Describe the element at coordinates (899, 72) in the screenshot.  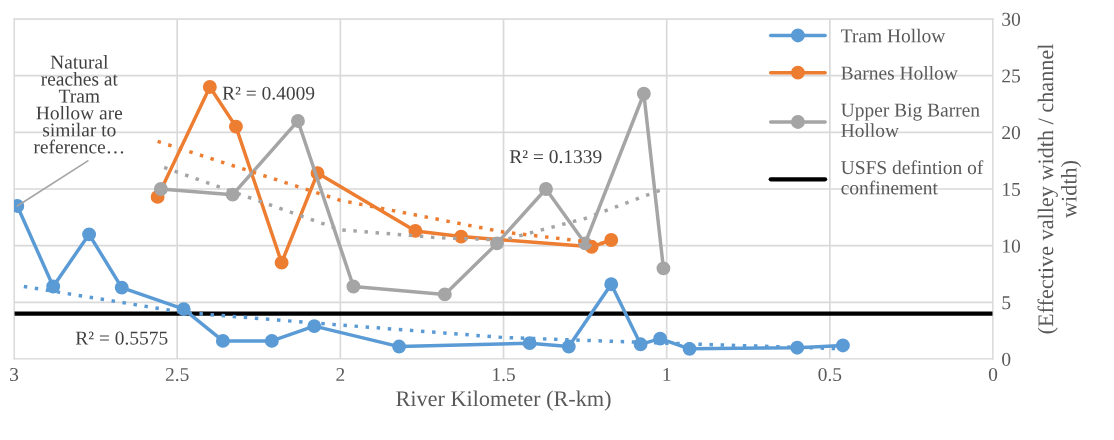
I see `legend-label: Barnes Hollow` at that location.